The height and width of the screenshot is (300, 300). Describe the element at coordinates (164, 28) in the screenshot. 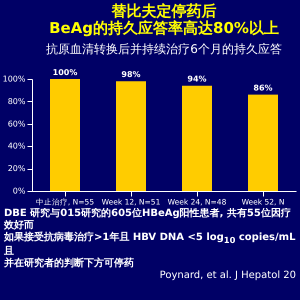

I see `text: BeAg的持久应答率高达80%以上` at that location.